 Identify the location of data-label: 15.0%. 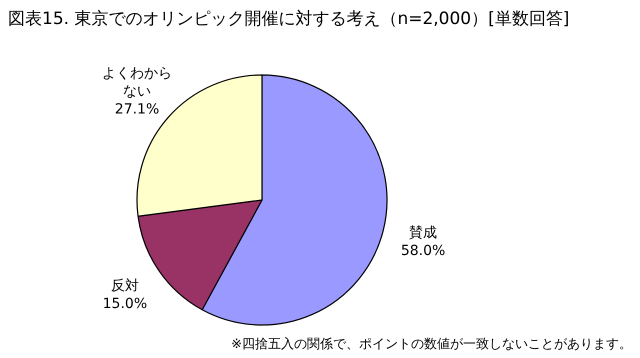
(125, 304).